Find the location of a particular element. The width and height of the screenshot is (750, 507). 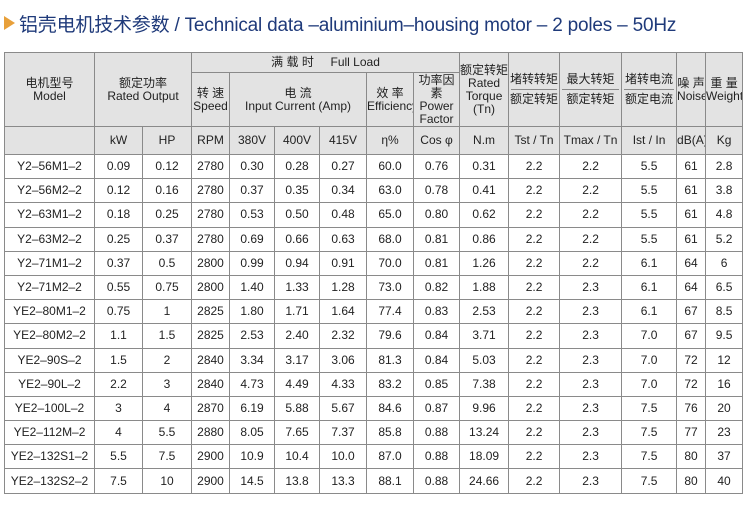

value-cell: 10.9 is located at coordinates (252, 457).